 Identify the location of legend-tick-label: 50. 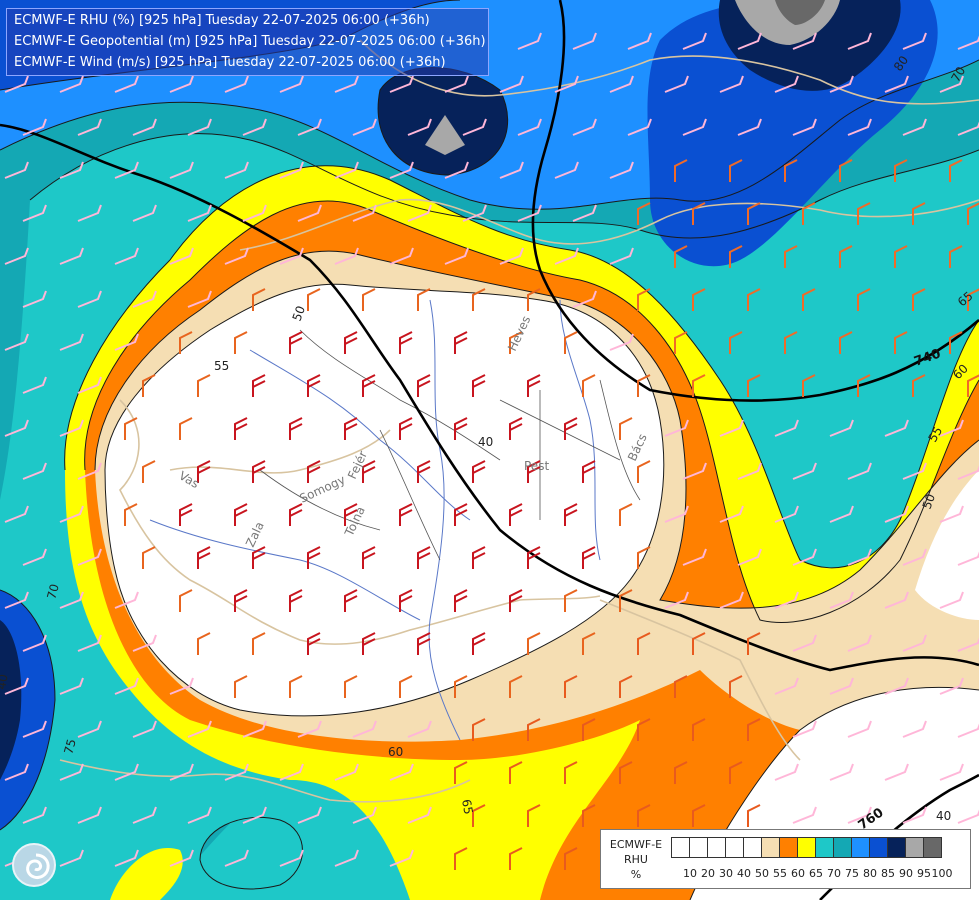
(762, 873).